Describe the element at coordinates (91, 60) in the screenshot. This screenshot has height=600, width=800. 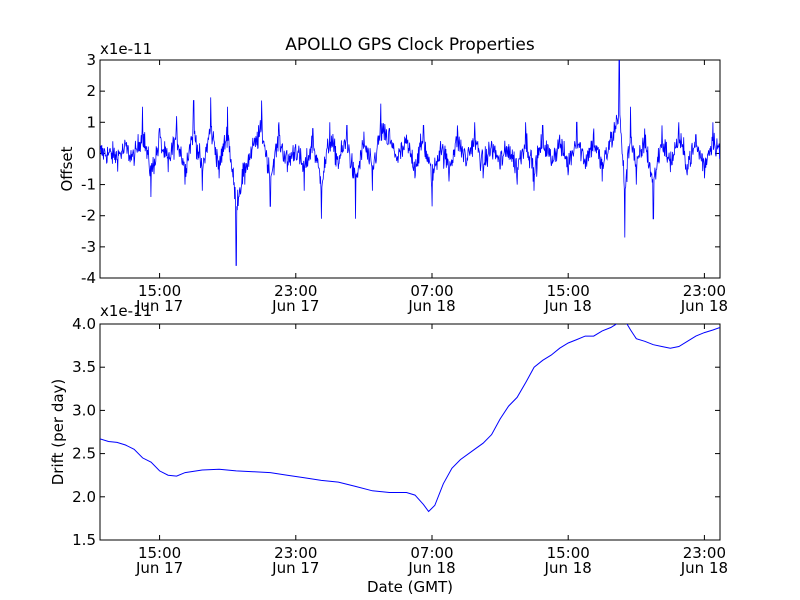
I see `offset-y-tick-label: 3` at that location.